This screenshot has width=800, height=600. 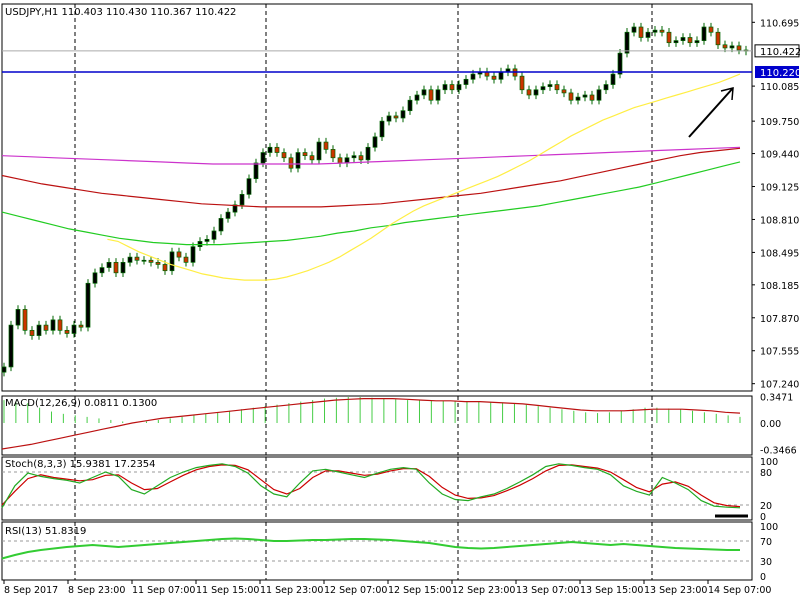 What do you see at coordinates (371, 177) in the screenshot?
I see `ma-red-line` at bounding box center [371, 177].